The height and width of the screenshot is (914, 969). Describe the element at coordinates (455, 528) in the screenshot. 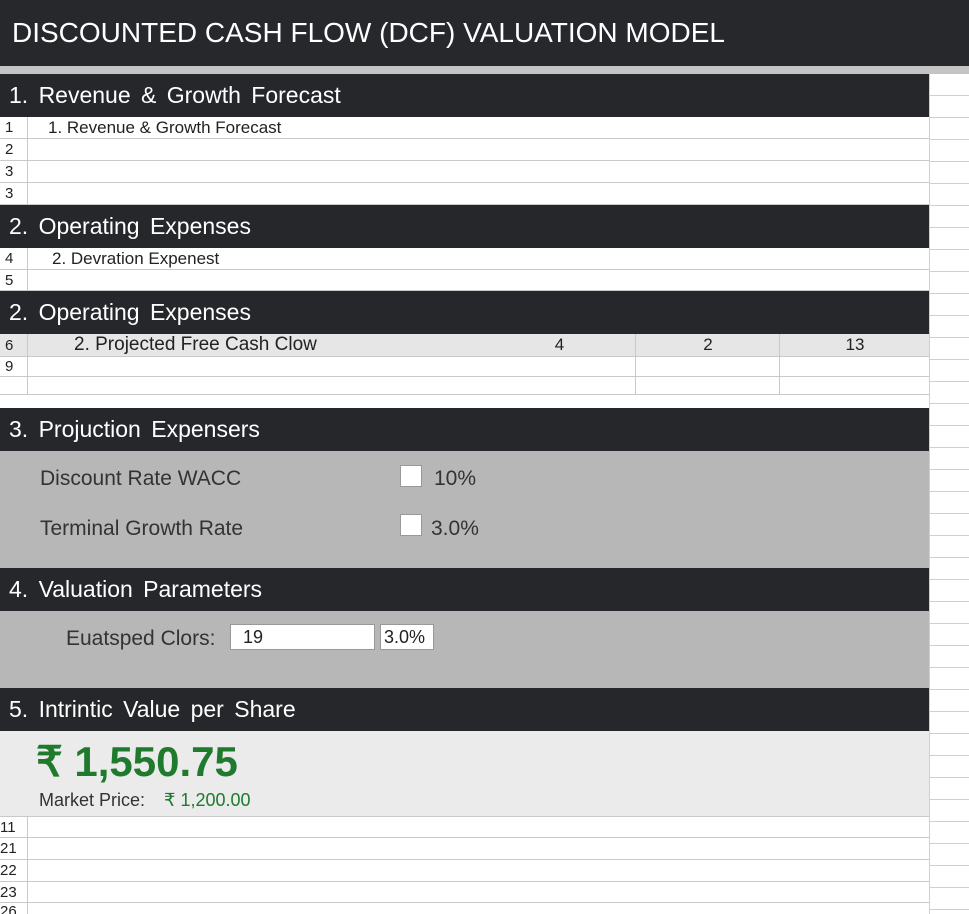

I see `input-value: 3.0%` at that location.